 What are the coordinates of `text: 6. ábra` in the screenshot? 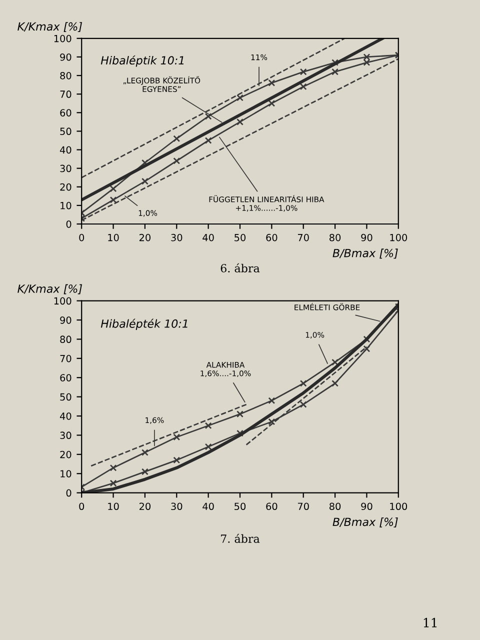 It's located at (240, 267).